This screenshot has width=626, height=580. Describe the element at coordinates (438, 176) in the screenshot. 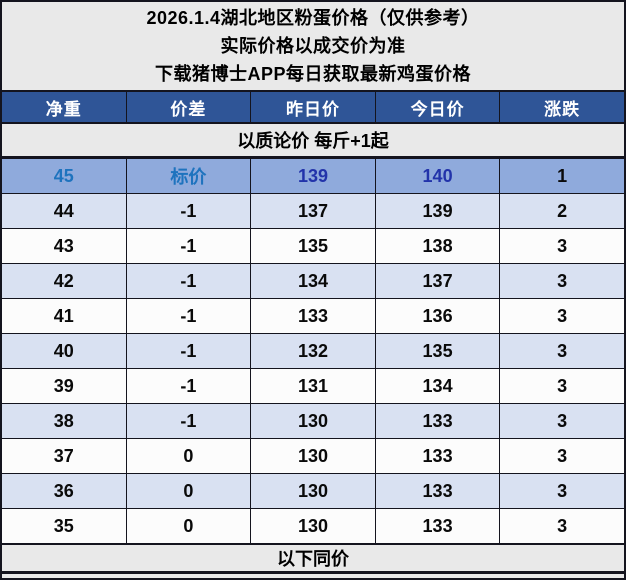

I see `cell-today-price: 140` at that location.